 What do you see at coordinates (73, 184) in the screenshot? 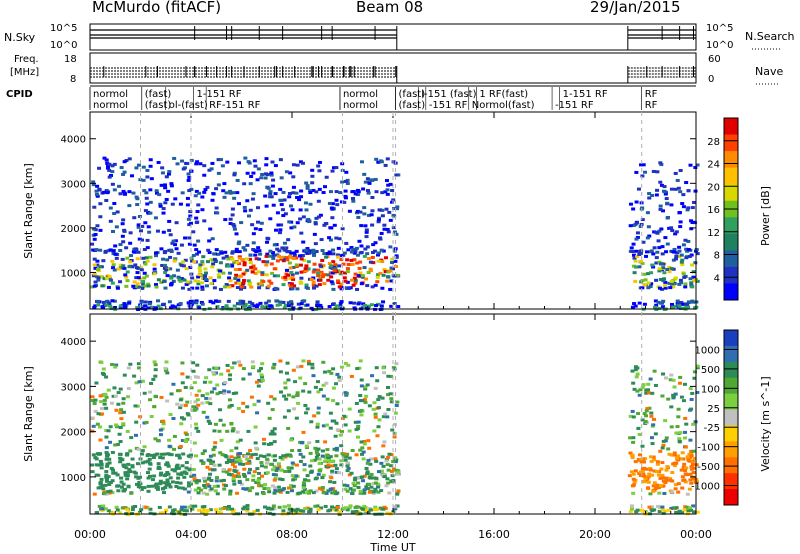
I see `y-tick-label: 3000` at bounding box center [73, 184].